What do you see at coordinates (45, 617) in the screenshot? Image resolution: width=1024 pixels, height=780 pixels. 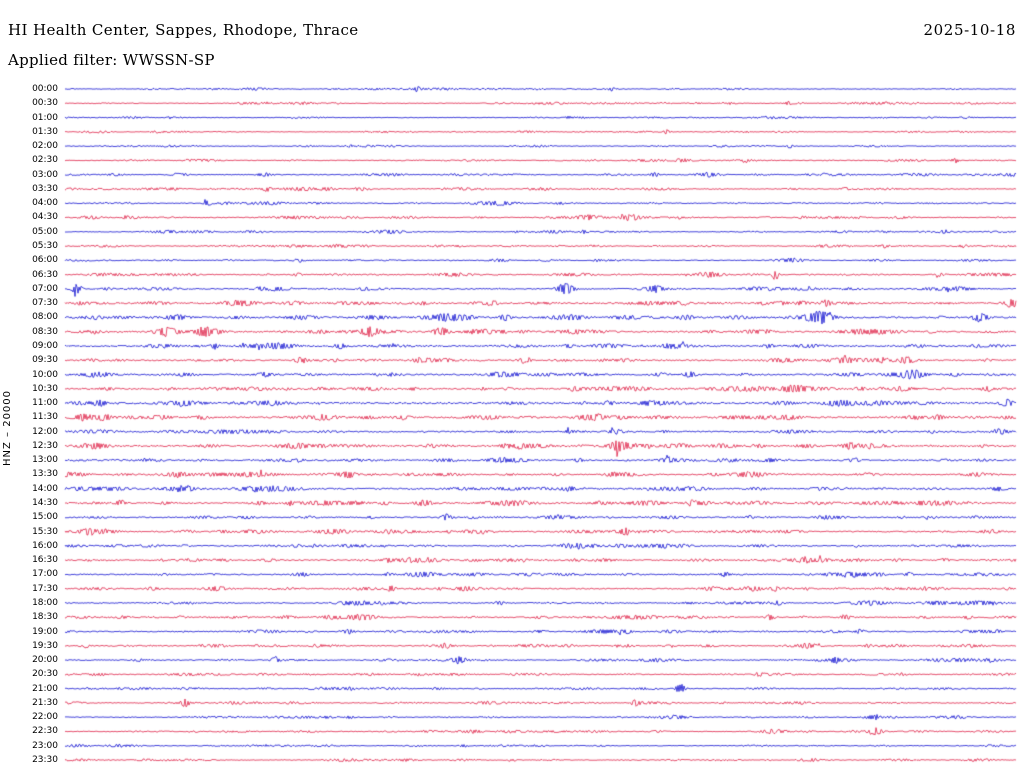 I see `time-label: 18:30` at bounding box center [45, 617].